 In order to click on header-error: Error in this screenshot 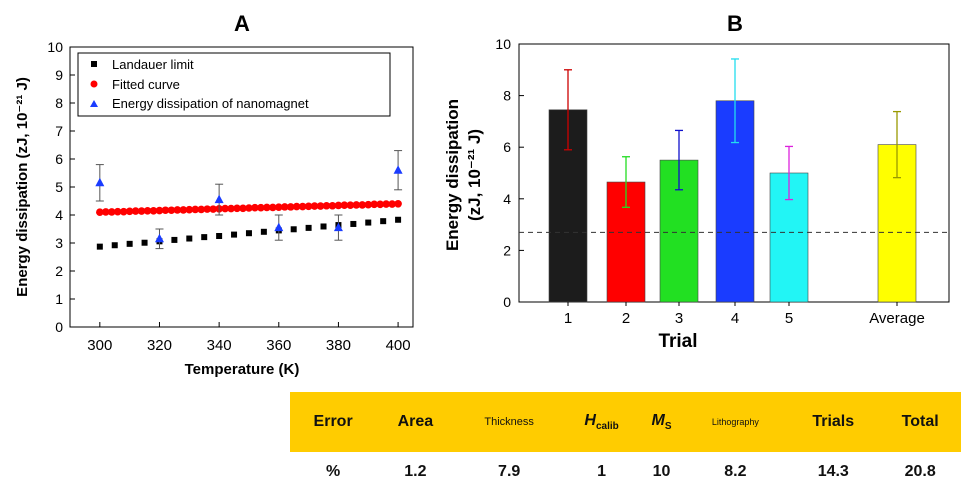, I will do `click(333, 421)`.